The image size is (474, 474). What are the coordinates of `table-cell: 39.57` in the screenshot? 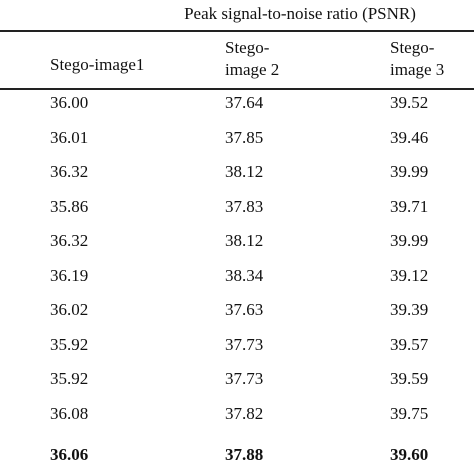 It's located at (409, 344).